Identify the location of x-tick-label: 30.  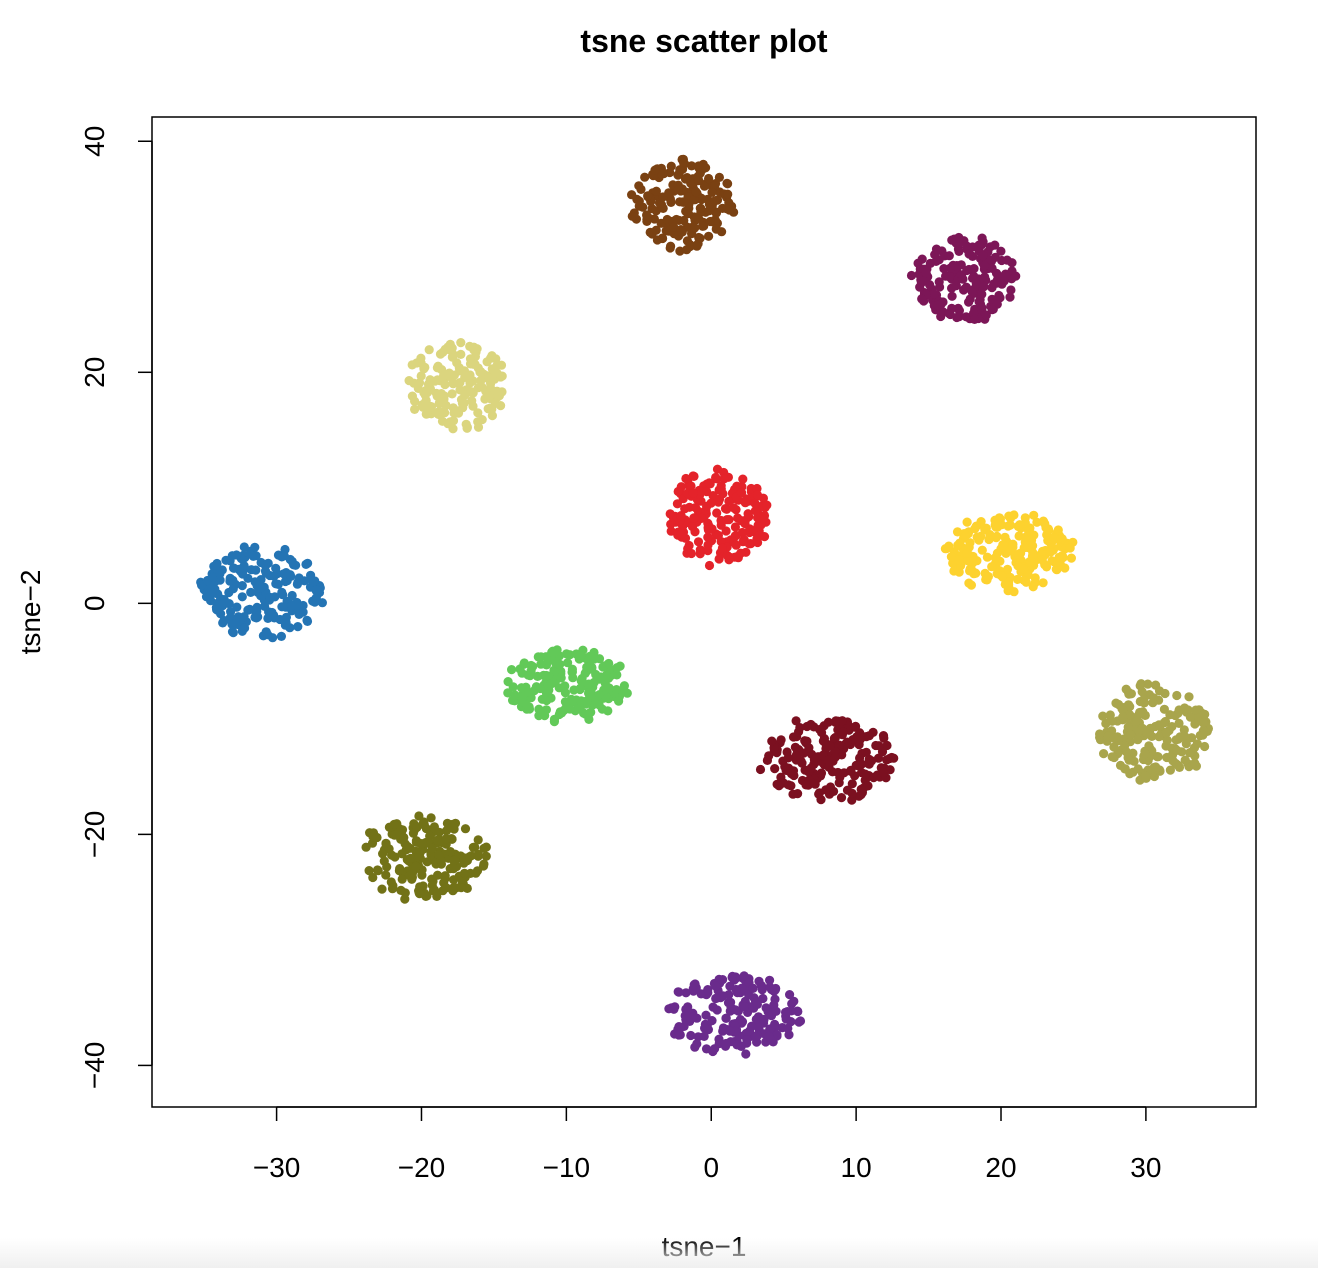
(1145, 1167).